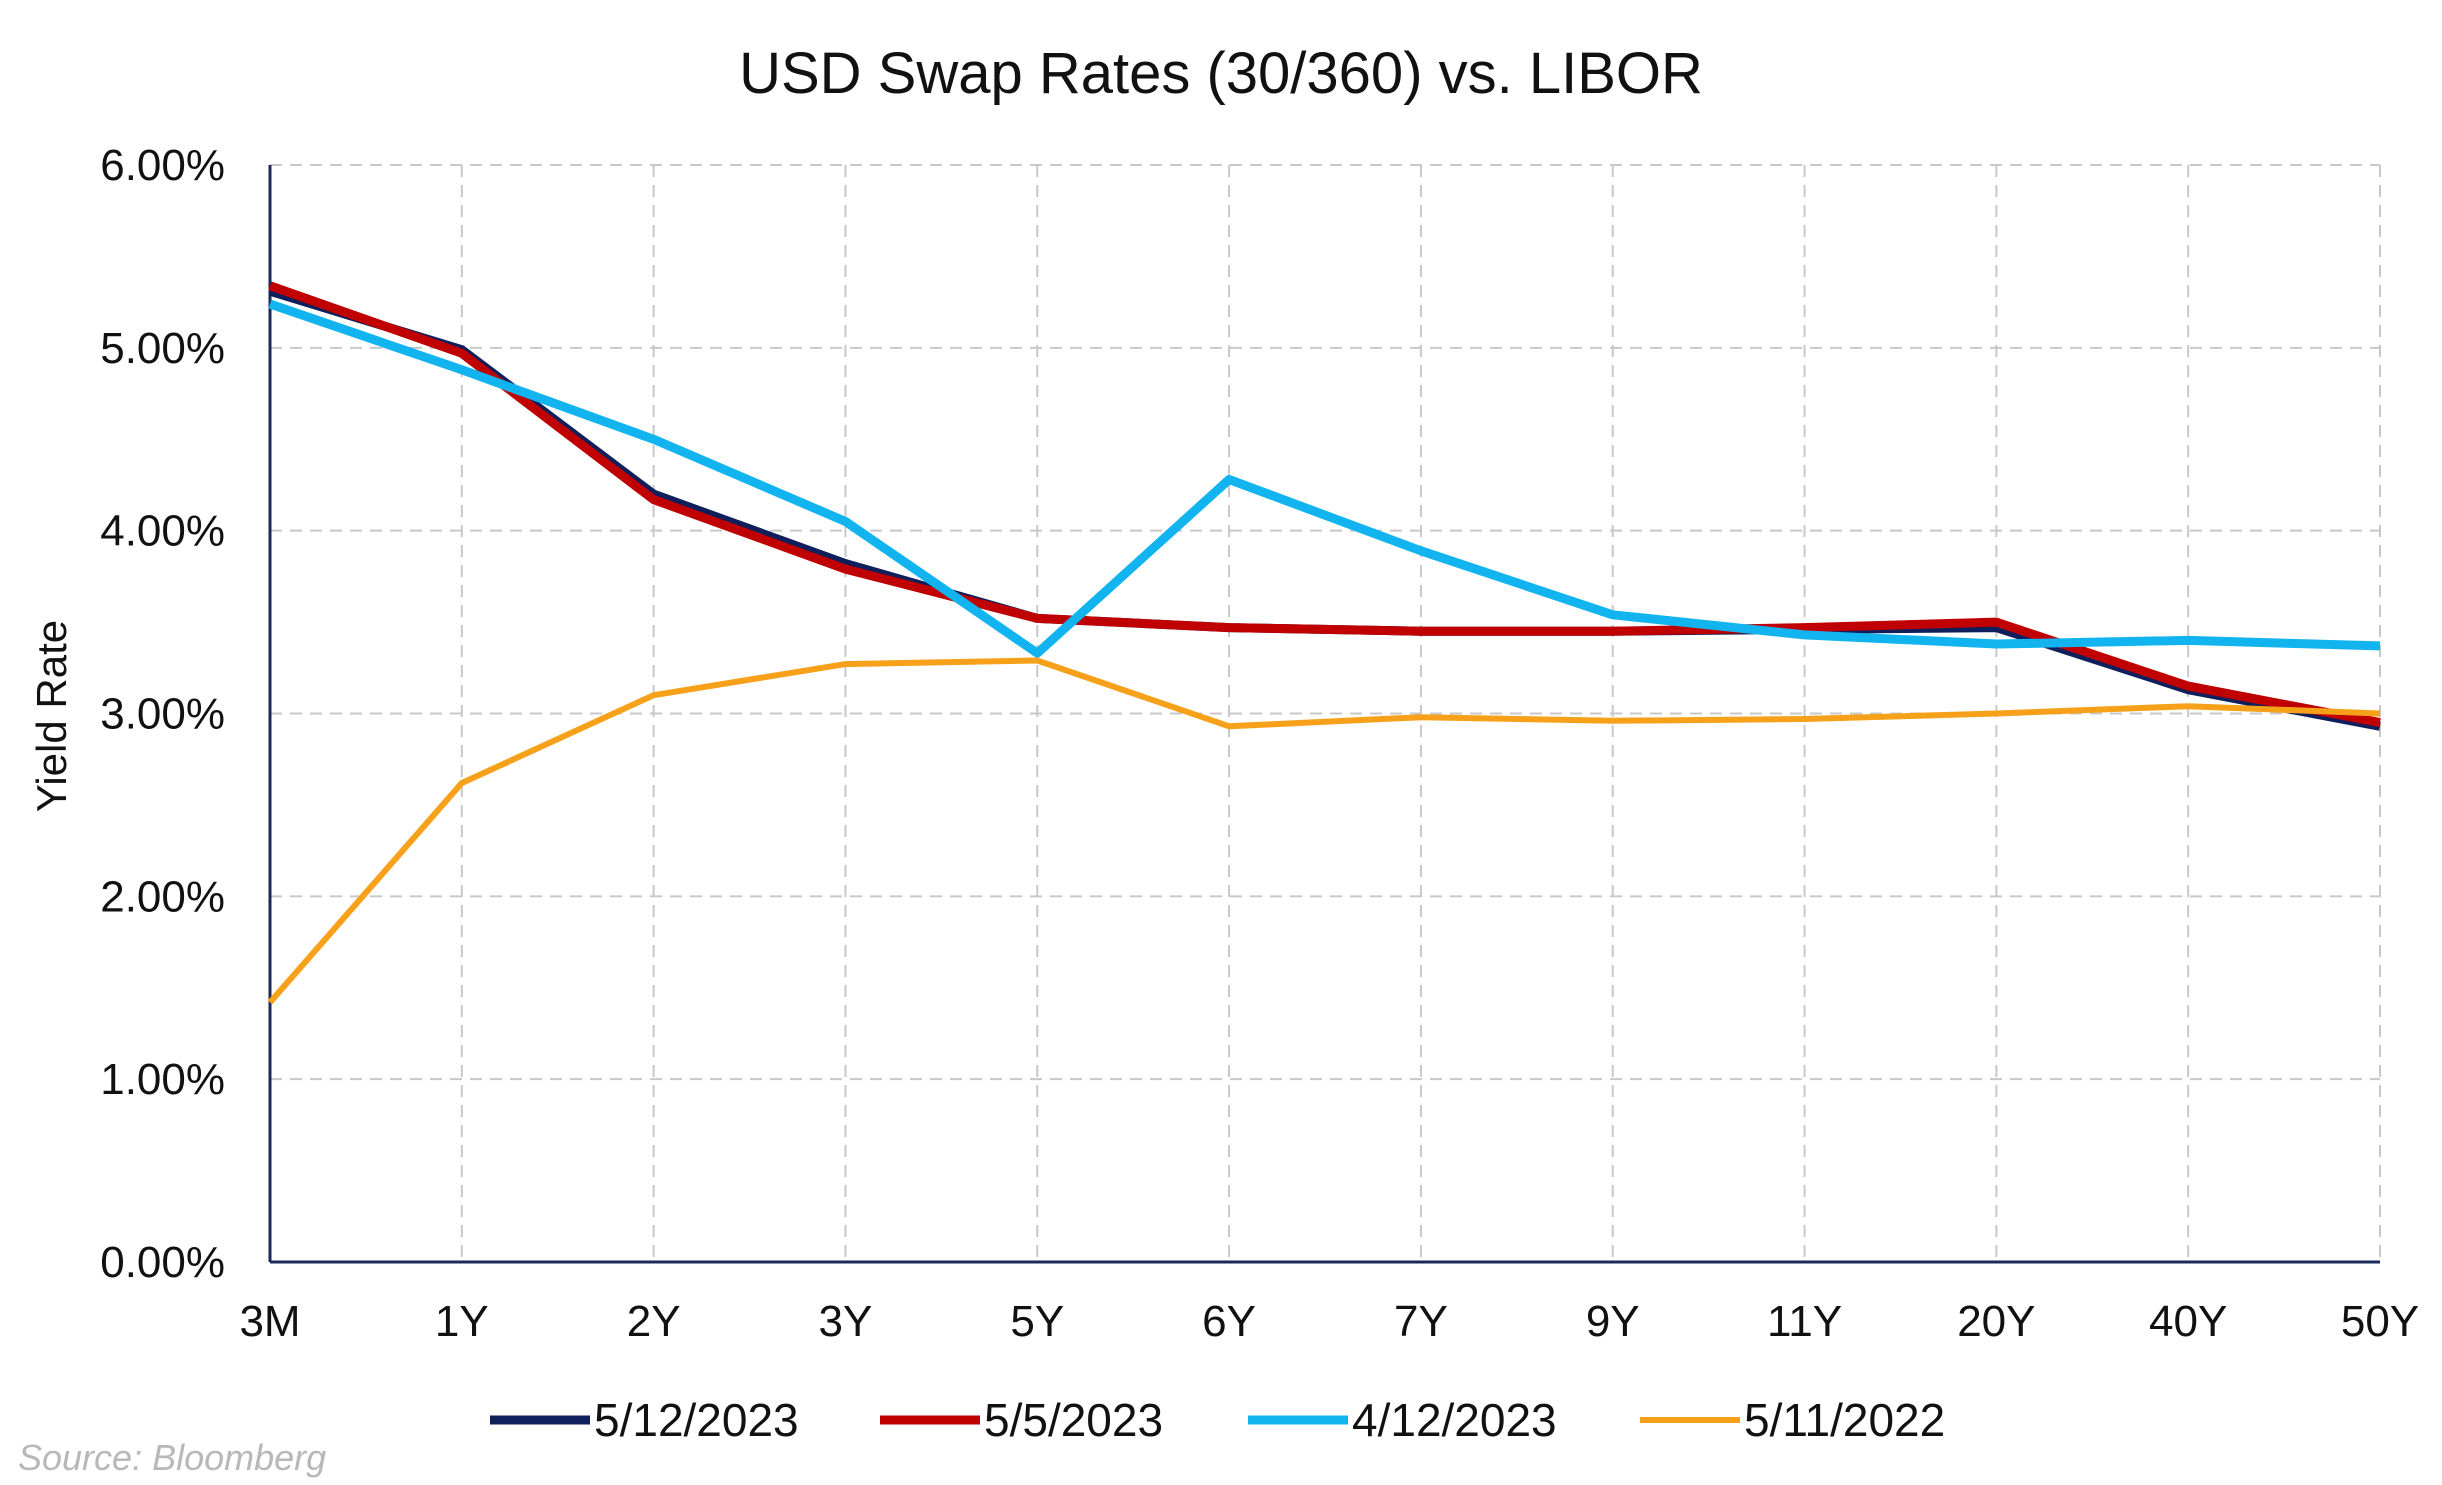  I want to click on y-tick-label: 6.00%, so click(162, 165).